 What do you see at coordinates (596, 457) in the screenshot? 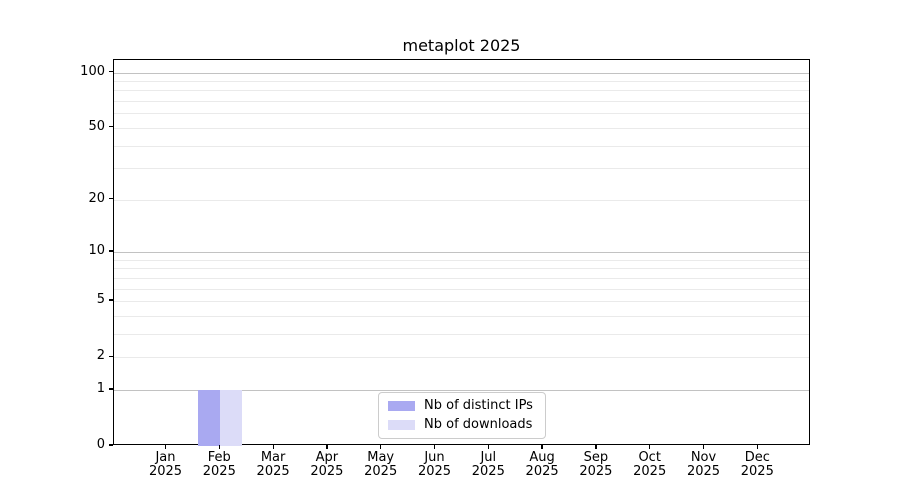
I see `x-tick-month: Sep` at bounding box center [596, 457].